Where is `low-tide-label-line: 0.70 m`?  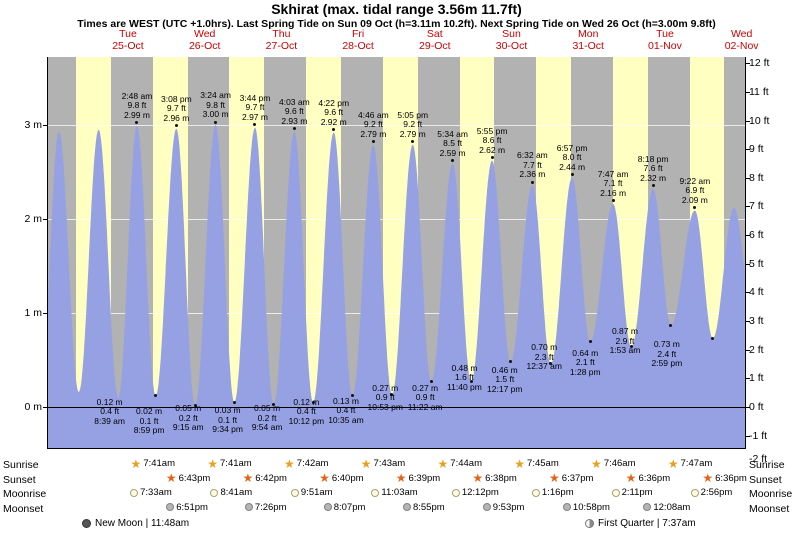 low-tide-label-line: 0.70 m is located at coordinates (544, 347).